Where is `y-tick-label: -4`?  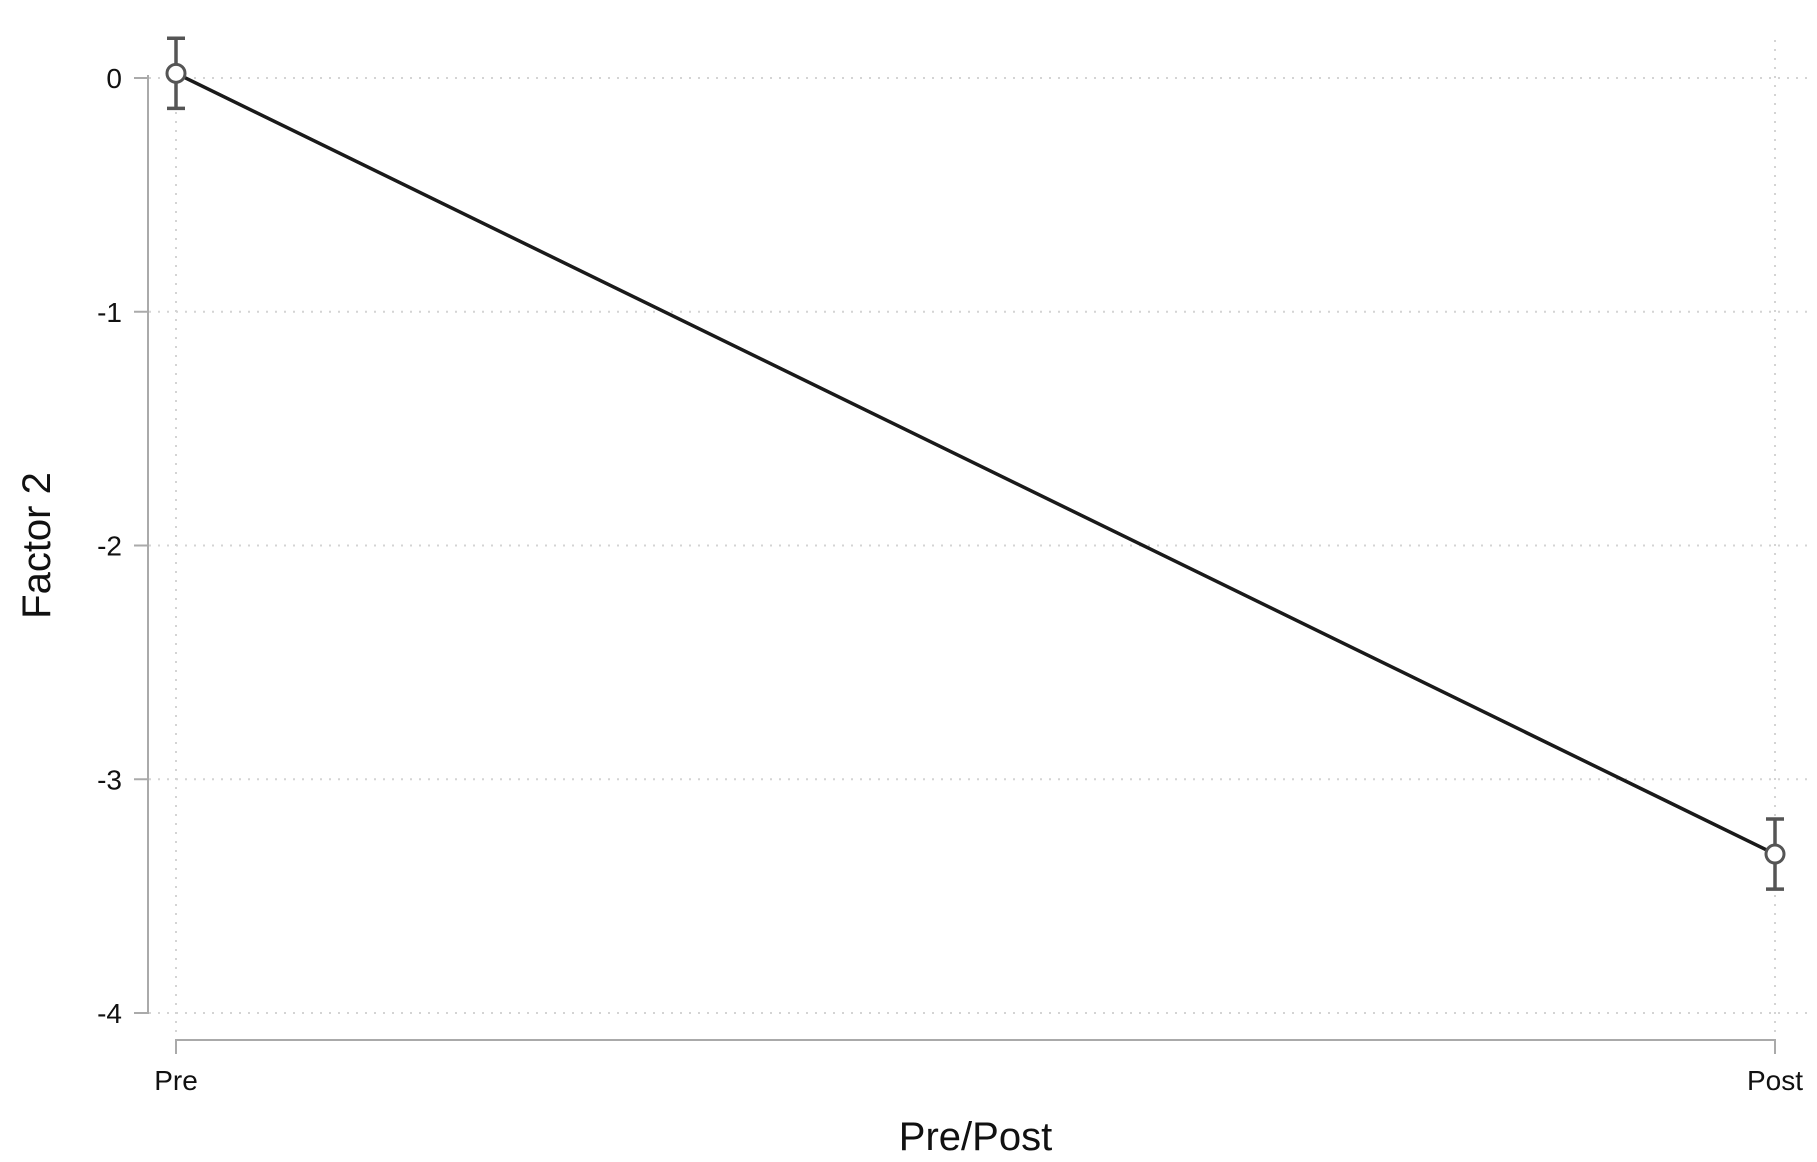
y-tick-label: -4 is located at coordinates (109, 1013).